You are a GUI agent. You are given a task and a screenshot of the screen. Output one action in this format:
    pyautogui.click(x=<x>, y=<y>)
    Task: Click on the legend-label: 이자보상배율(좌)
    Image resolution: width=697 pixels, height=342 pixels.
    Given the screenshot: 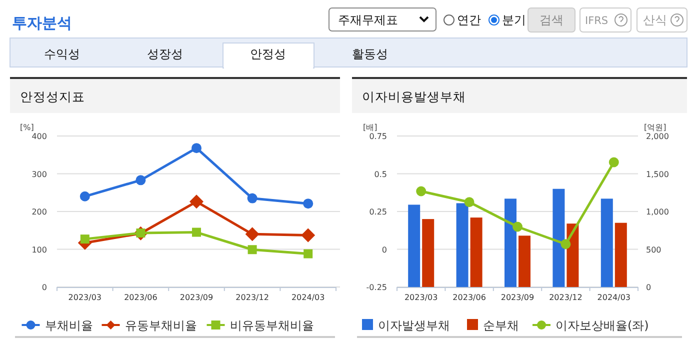 What is the action you would take?
    pyautogui.click(x=602, y=325)
    